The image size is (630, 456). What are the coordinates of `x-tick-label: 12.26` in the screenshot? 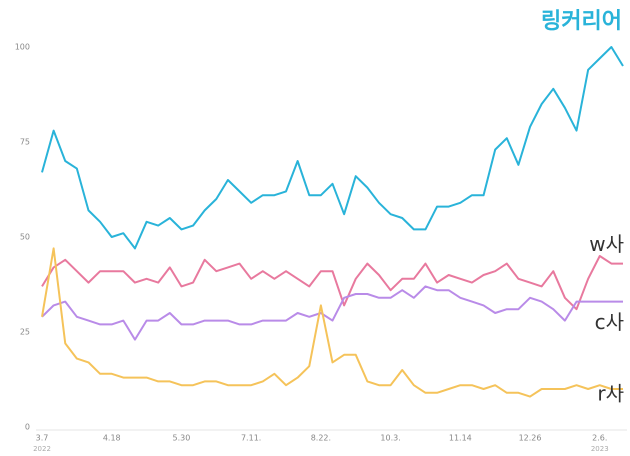 It's located at (530, 438).